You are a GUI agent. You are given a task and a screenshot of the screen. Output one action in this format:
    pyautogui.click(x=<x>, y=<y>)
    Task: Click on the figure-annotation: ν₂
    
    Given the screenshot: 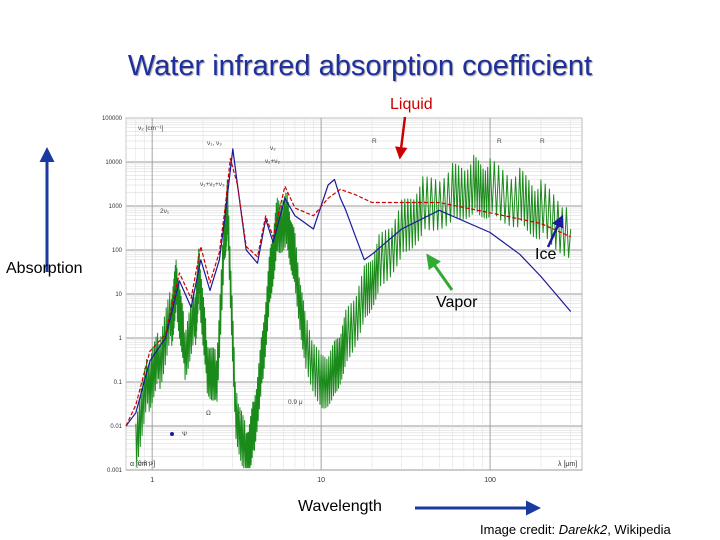 What is the action you would take?
    pyautogui.click(x=273, y=148)
    